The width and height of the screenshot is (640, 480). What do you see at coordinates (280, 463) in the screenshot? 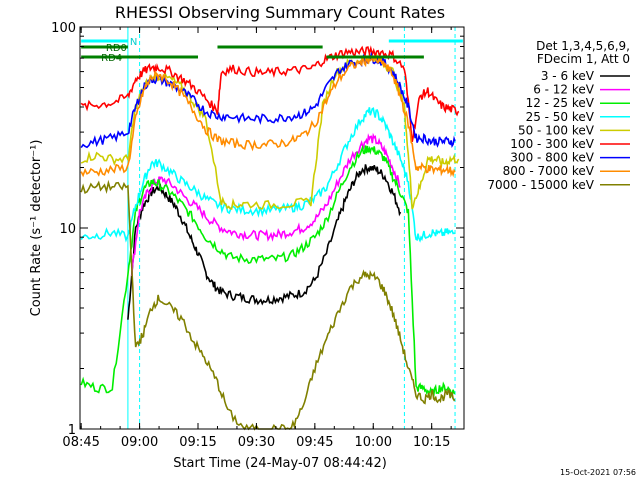
I see `x-axis-label: Start Time (24-May-07 08:44:42)` at bounding box center [280, 463].